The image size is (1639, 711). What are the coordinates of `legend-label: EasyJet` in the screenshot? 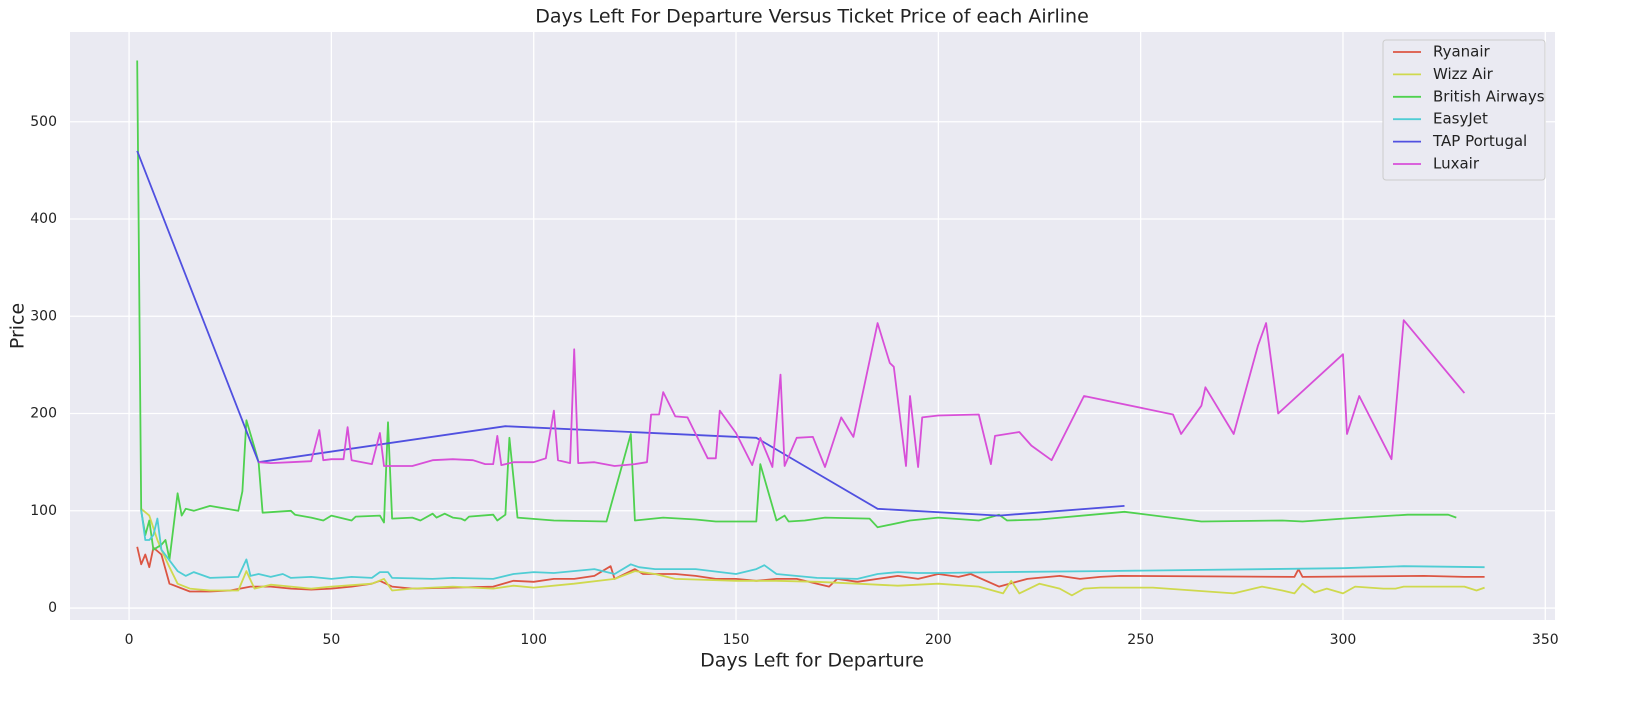 It's located at (1460, 119).